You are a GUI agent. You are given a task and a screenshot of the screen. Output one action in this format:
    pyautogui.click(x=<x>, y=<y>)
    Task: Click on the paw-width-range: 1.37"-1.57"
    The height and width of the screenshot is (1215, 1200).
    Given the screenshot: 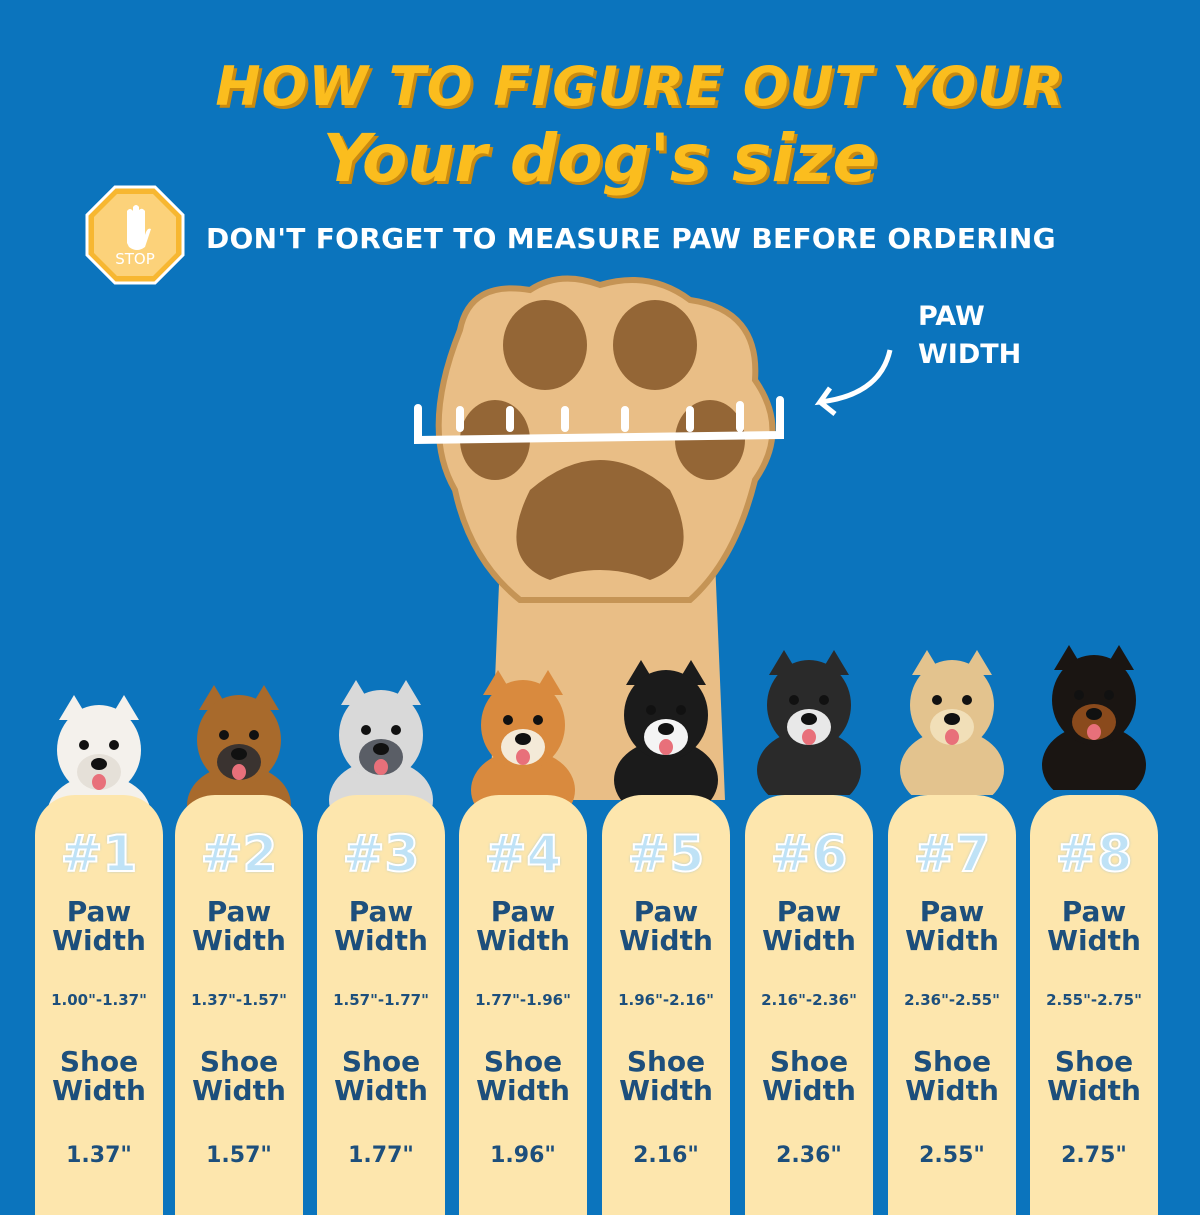 What is the action you would take?
    pyautogui.click(x=239, y=1000)
    